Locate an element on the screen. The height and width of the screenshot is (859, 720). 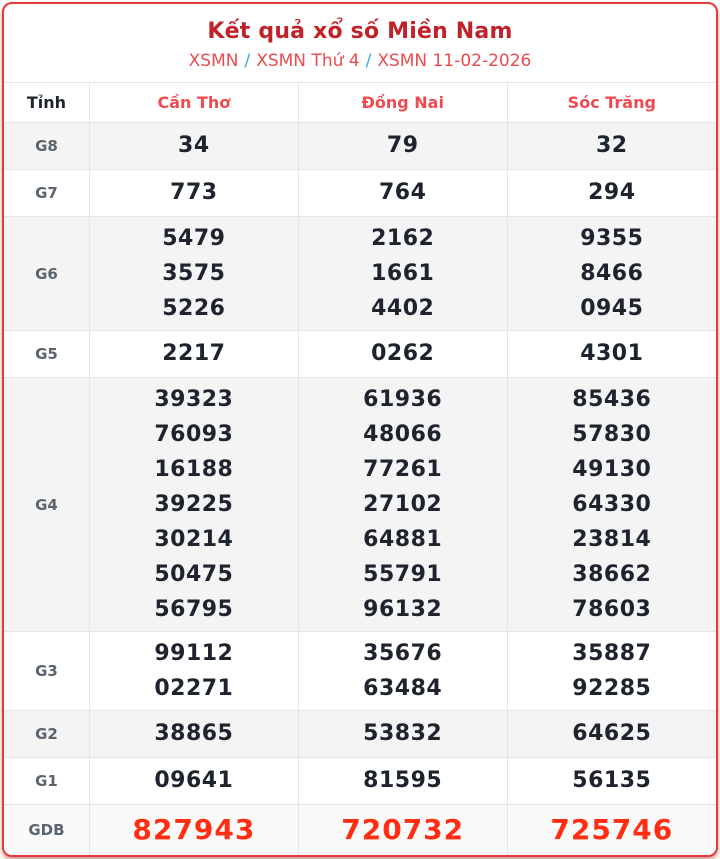
prize-number: 77261 is located at coordinates (403, 469).